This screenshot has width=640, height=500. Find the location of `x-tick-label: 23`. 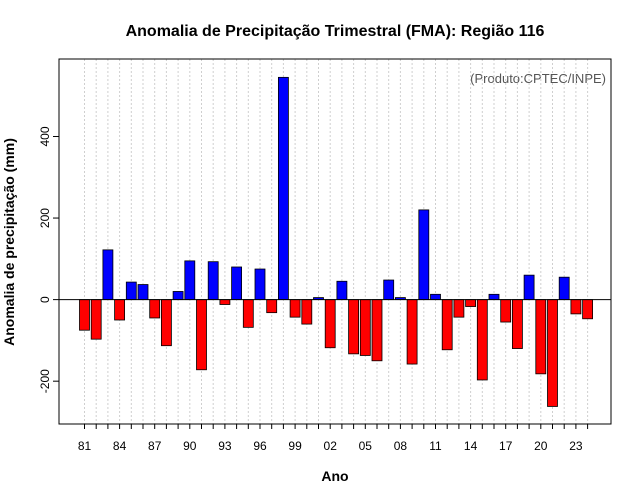

x-tick-label: 23 is located at coordinates (576, 446).